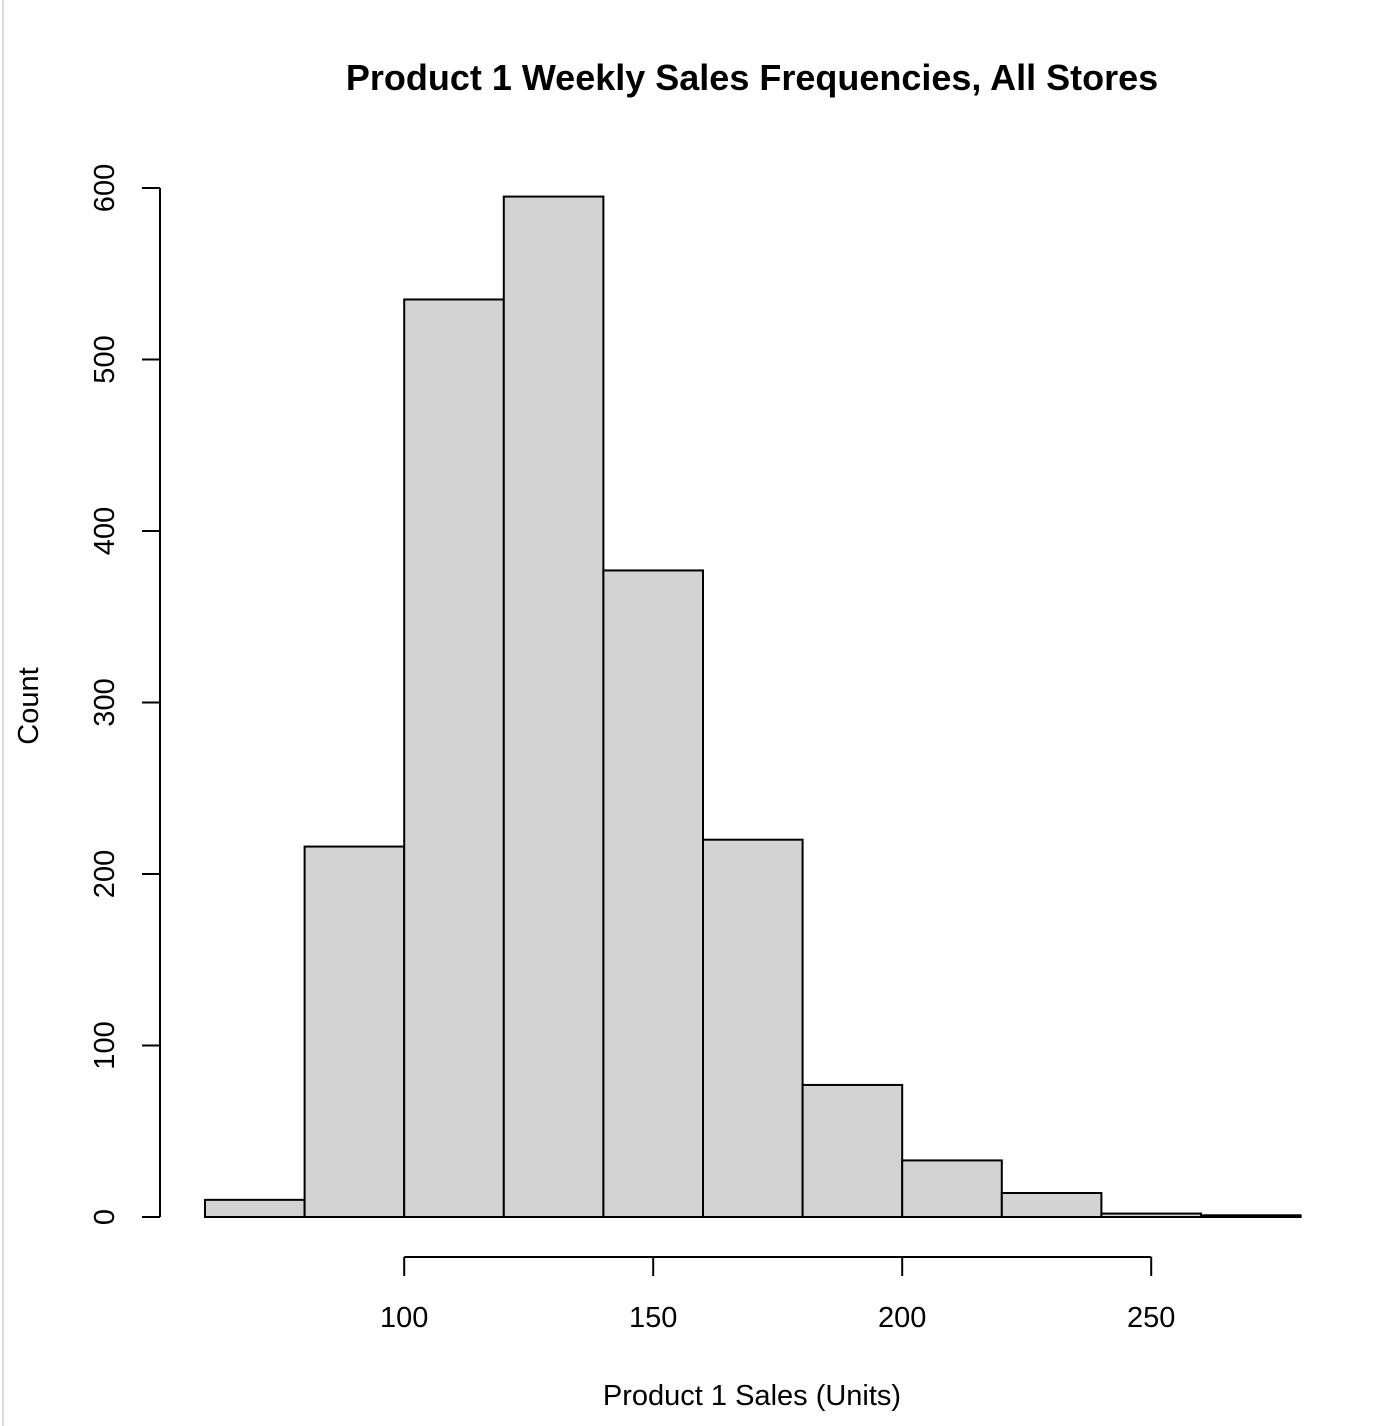 This screenshot has width=1396, height=1426. I want to click on x-tick-label: 250, so click(1151, 1318).